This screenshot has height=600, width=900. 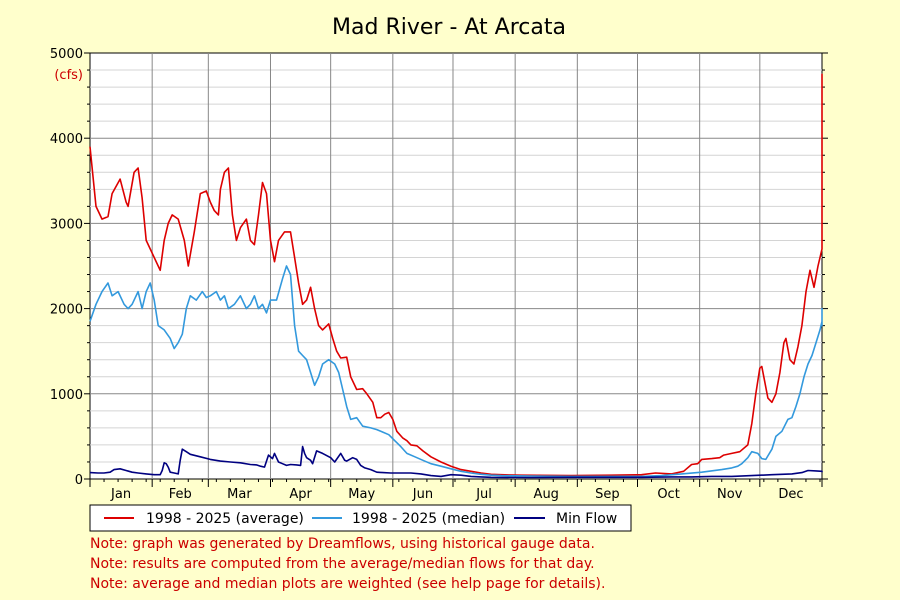 What do you see at coordinates (68, 75) in the screenshot?
I see `y-axis-unit: (cfs)` at bounding box center [68, 75].